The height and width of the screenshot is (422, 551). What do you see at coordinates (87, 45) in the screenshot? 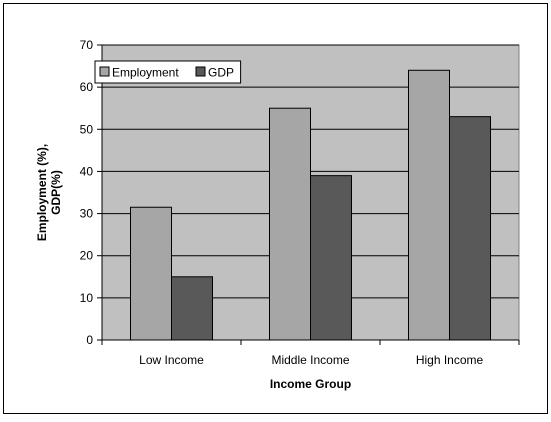
I see `y-tick-label: 70` at bounding box center [87, 45].